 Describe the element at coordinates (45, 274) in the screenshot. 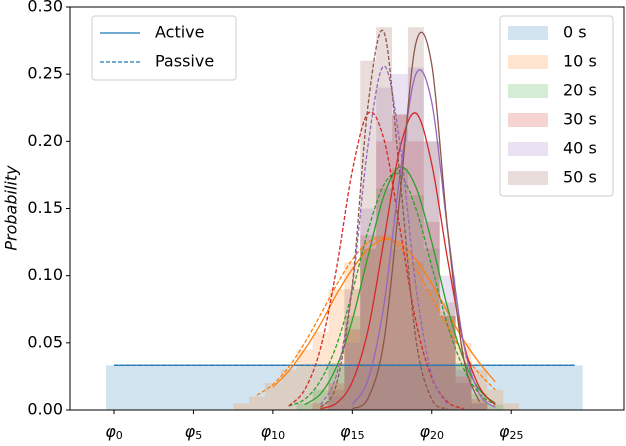

I see `y-tick-label: 0.10` at that location.